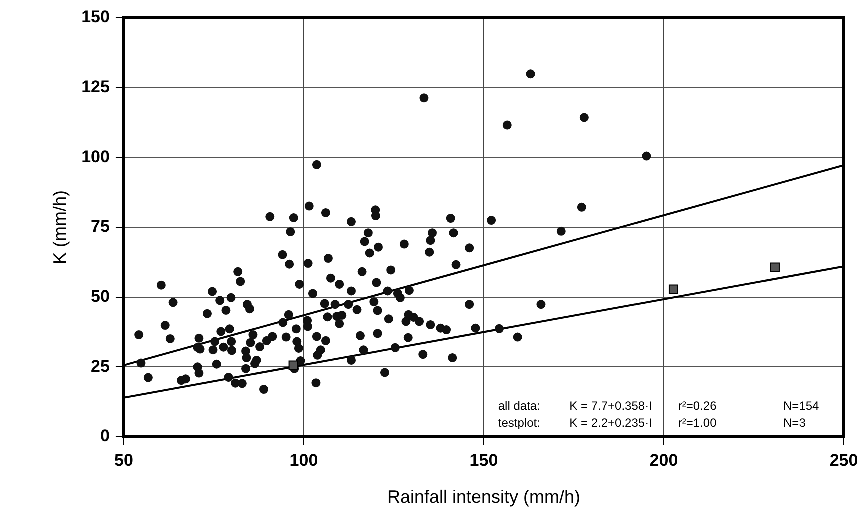 The height and width of the screenshot is (517, 866). I want to click on x-tick-label: 250, so click(844, 460).